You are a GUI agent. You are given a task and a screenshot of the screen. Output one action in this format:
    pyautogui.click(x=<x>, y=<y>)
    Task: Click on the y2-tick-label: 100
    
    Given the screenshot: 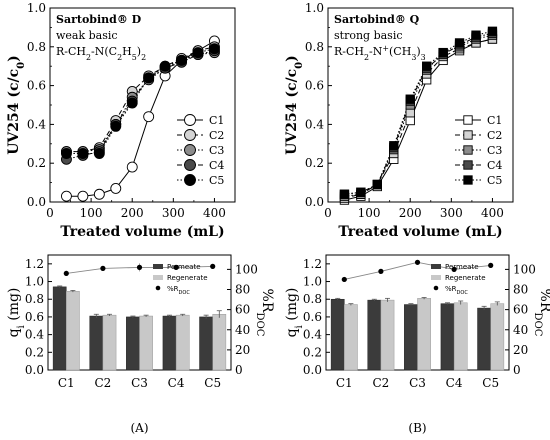 What is the action you would take?
    pyautogui.click(x=524, y=269)
    